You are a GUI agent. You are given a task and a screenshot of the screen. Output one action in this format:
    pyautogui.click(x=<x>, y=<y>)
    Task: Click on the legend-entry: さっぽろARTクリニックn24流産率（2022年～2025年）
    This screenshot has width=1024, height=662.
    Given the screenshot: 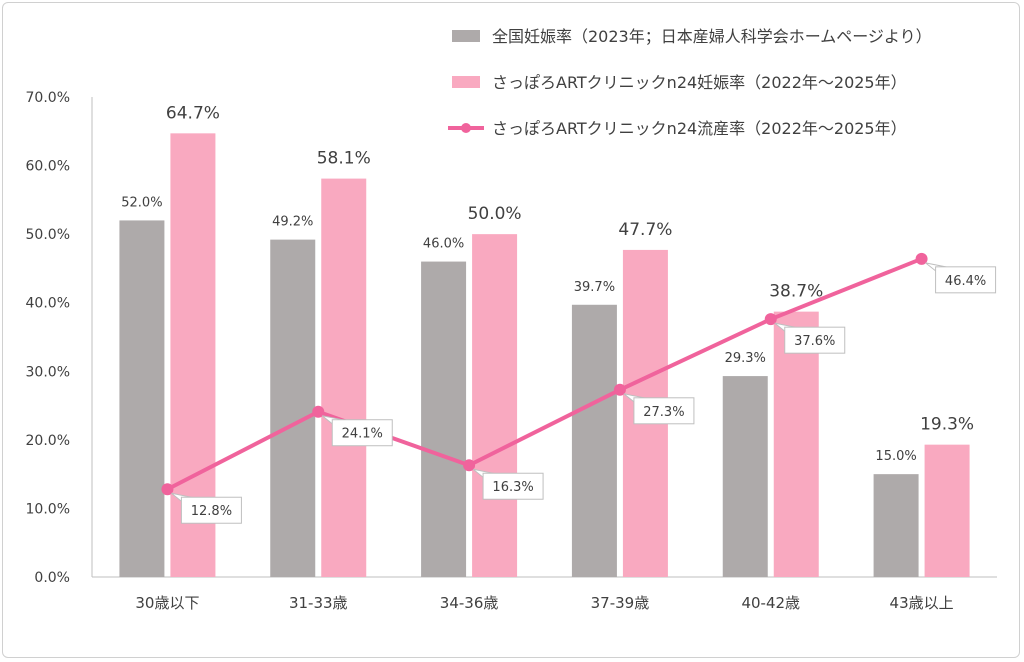 What is the action you would take?
    pyautogui.click(x=699, y=128)
    